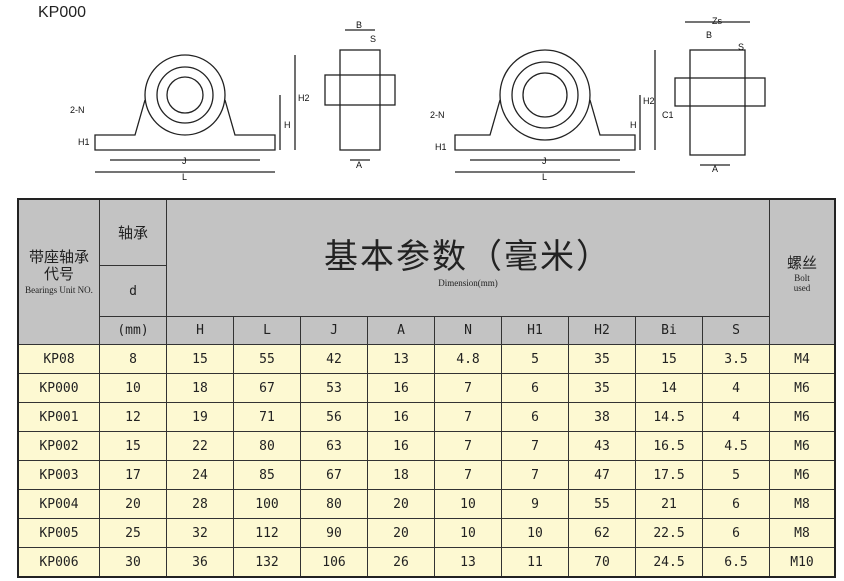  I want to click on d-header: d, so click(133, 291).